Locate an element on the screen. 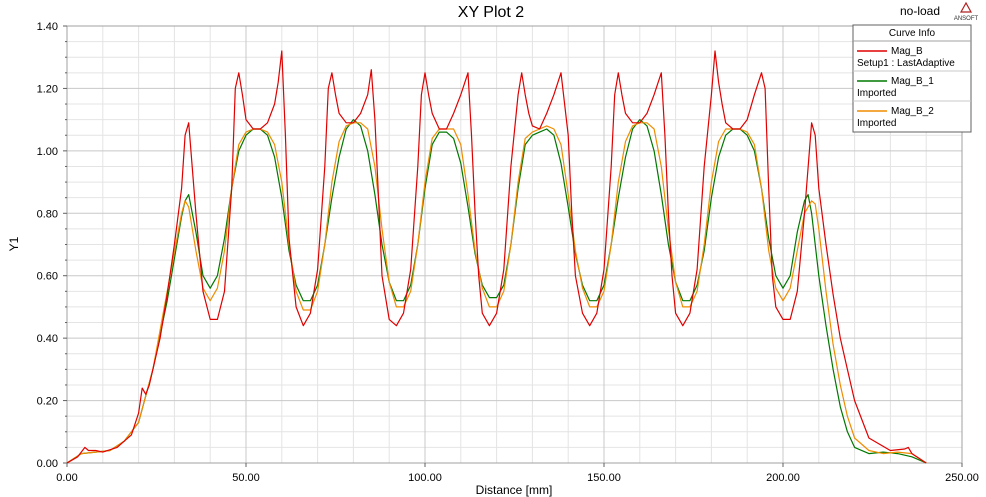 Image resolution: width=986 pixels, height=497 pixels. y-tick-label: 0.80 is located at coordinates (47, 214).